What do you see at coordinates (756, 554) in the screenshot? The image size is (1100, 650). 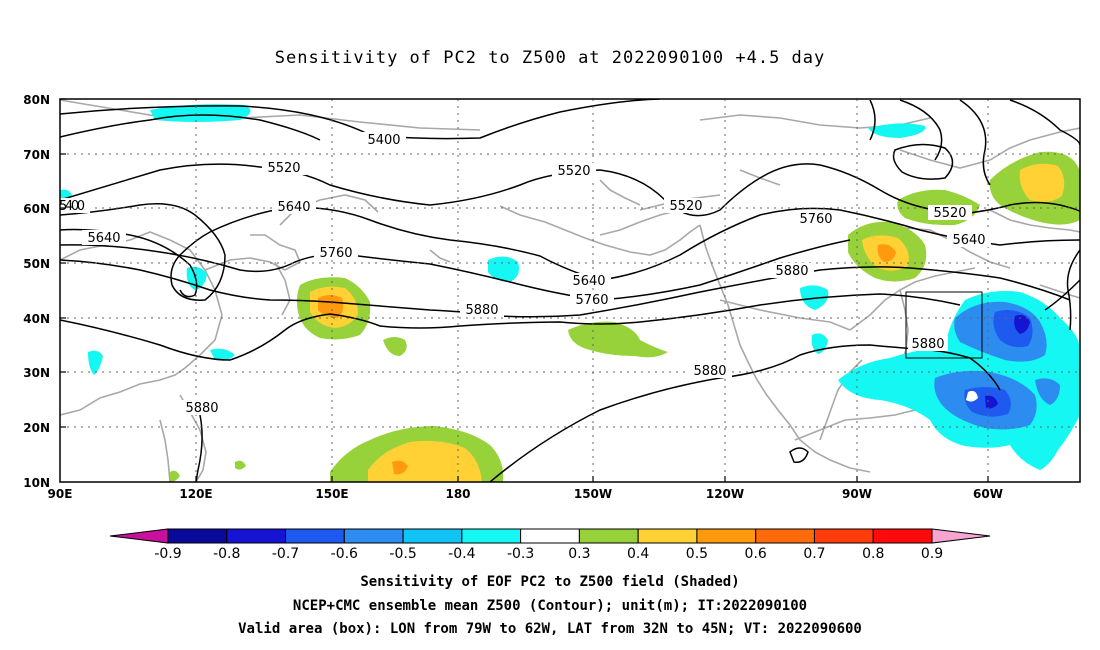 I see `colorbar-label: 0.6` at bounding box center [756, 554].